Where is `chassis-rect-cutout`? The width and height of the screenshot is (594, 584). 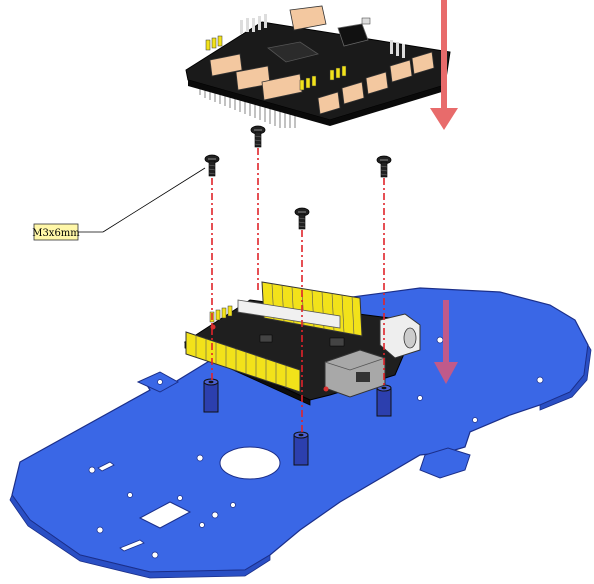 chassis-rect-cutout is located at coordinates (165, 515).